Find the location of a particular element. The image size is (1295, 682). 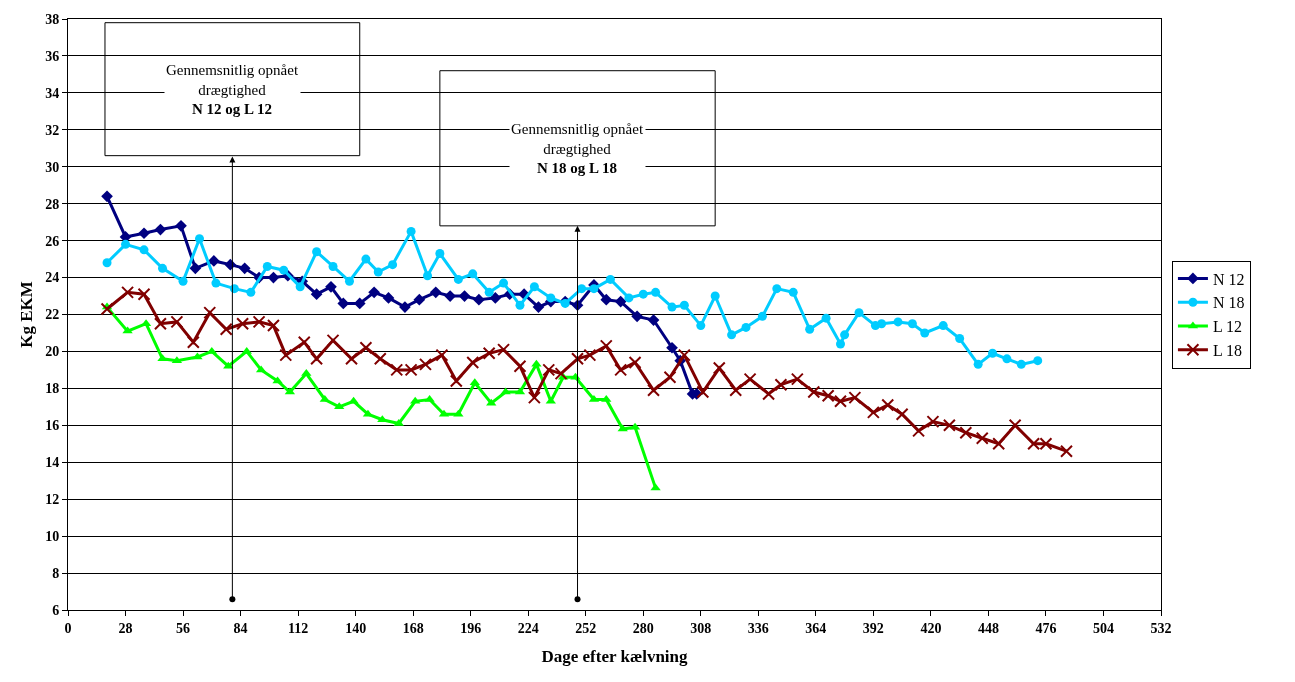

x-tick-label: 0 is located at coordinates (68, 628).